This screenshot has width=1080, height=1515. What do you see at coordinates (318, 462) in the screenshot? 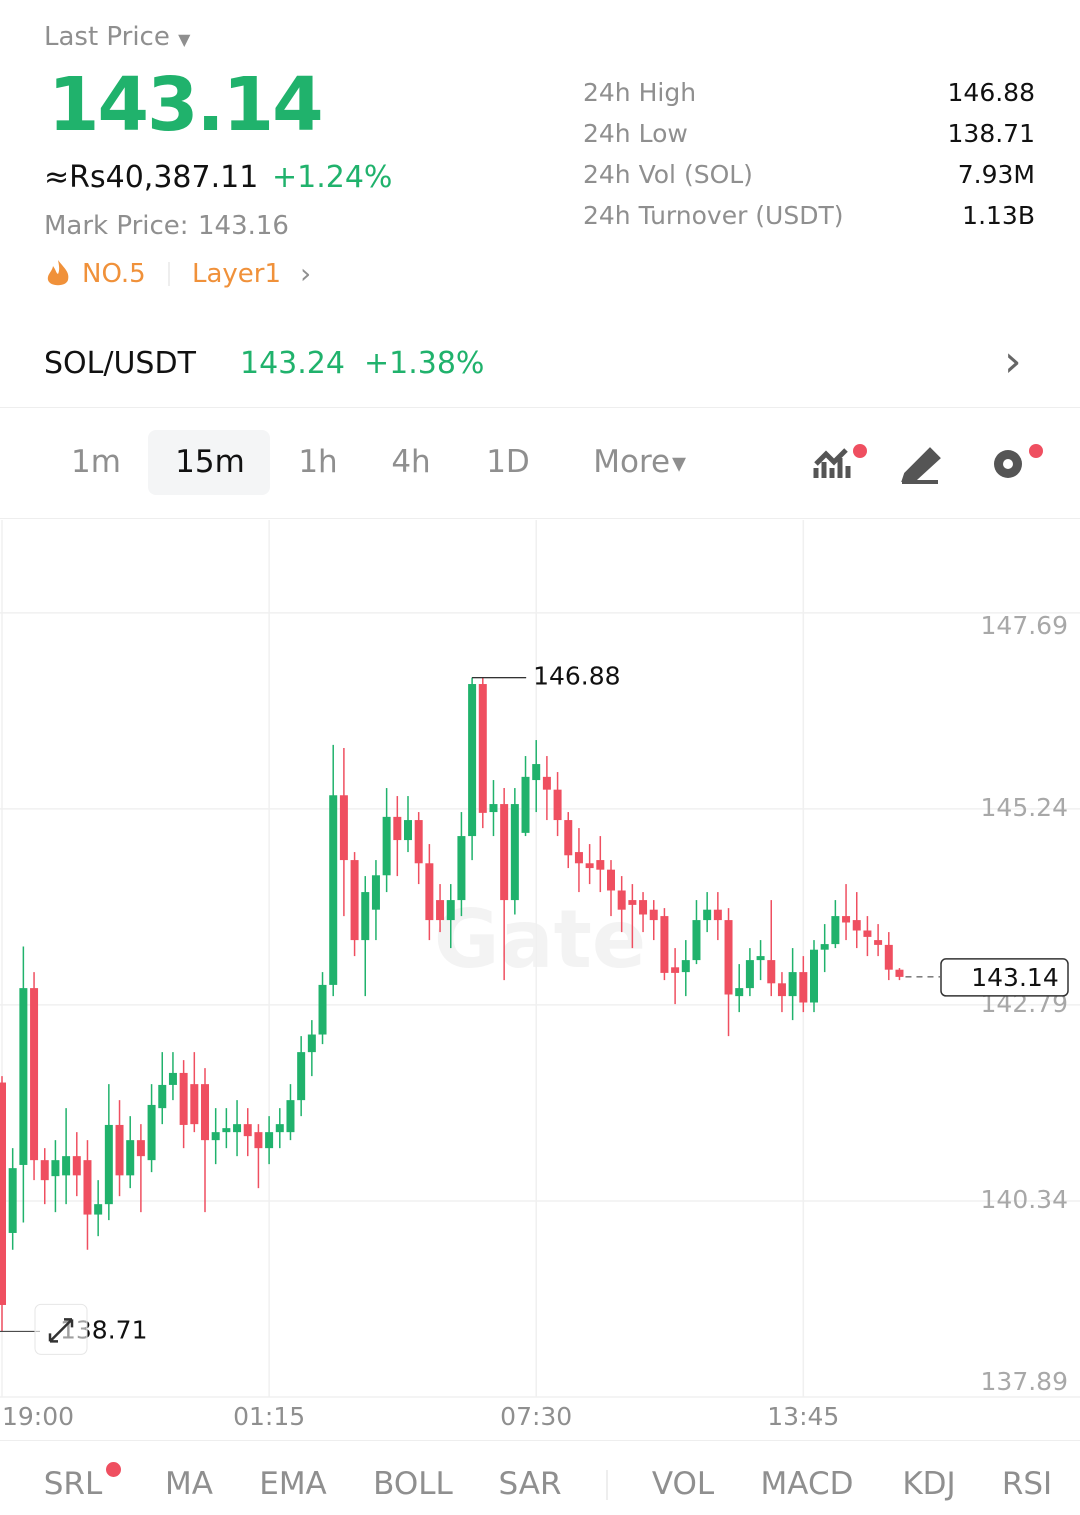
I see `timeframe-tab: 1h` at bounding box center [318, 462].